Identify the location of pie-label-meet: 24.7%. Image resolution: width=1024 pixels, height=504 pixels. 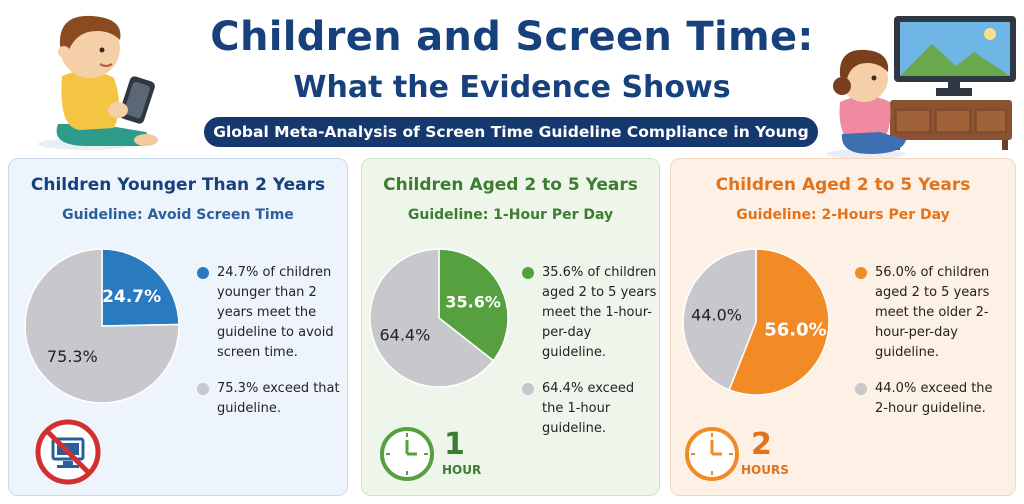
(131, 297).